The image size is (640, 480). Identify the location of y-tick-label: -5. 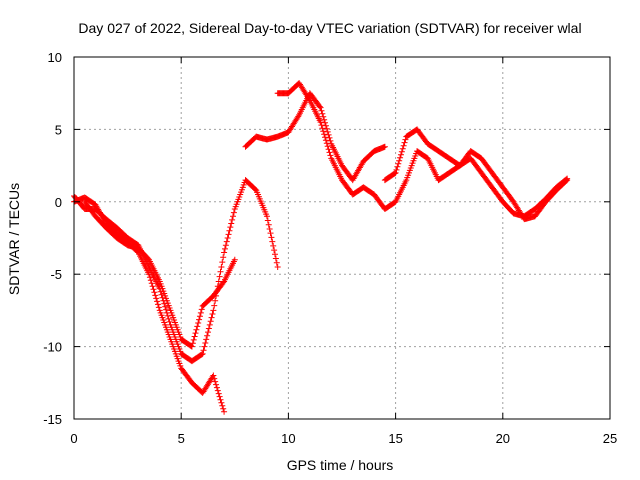
(56, 274).